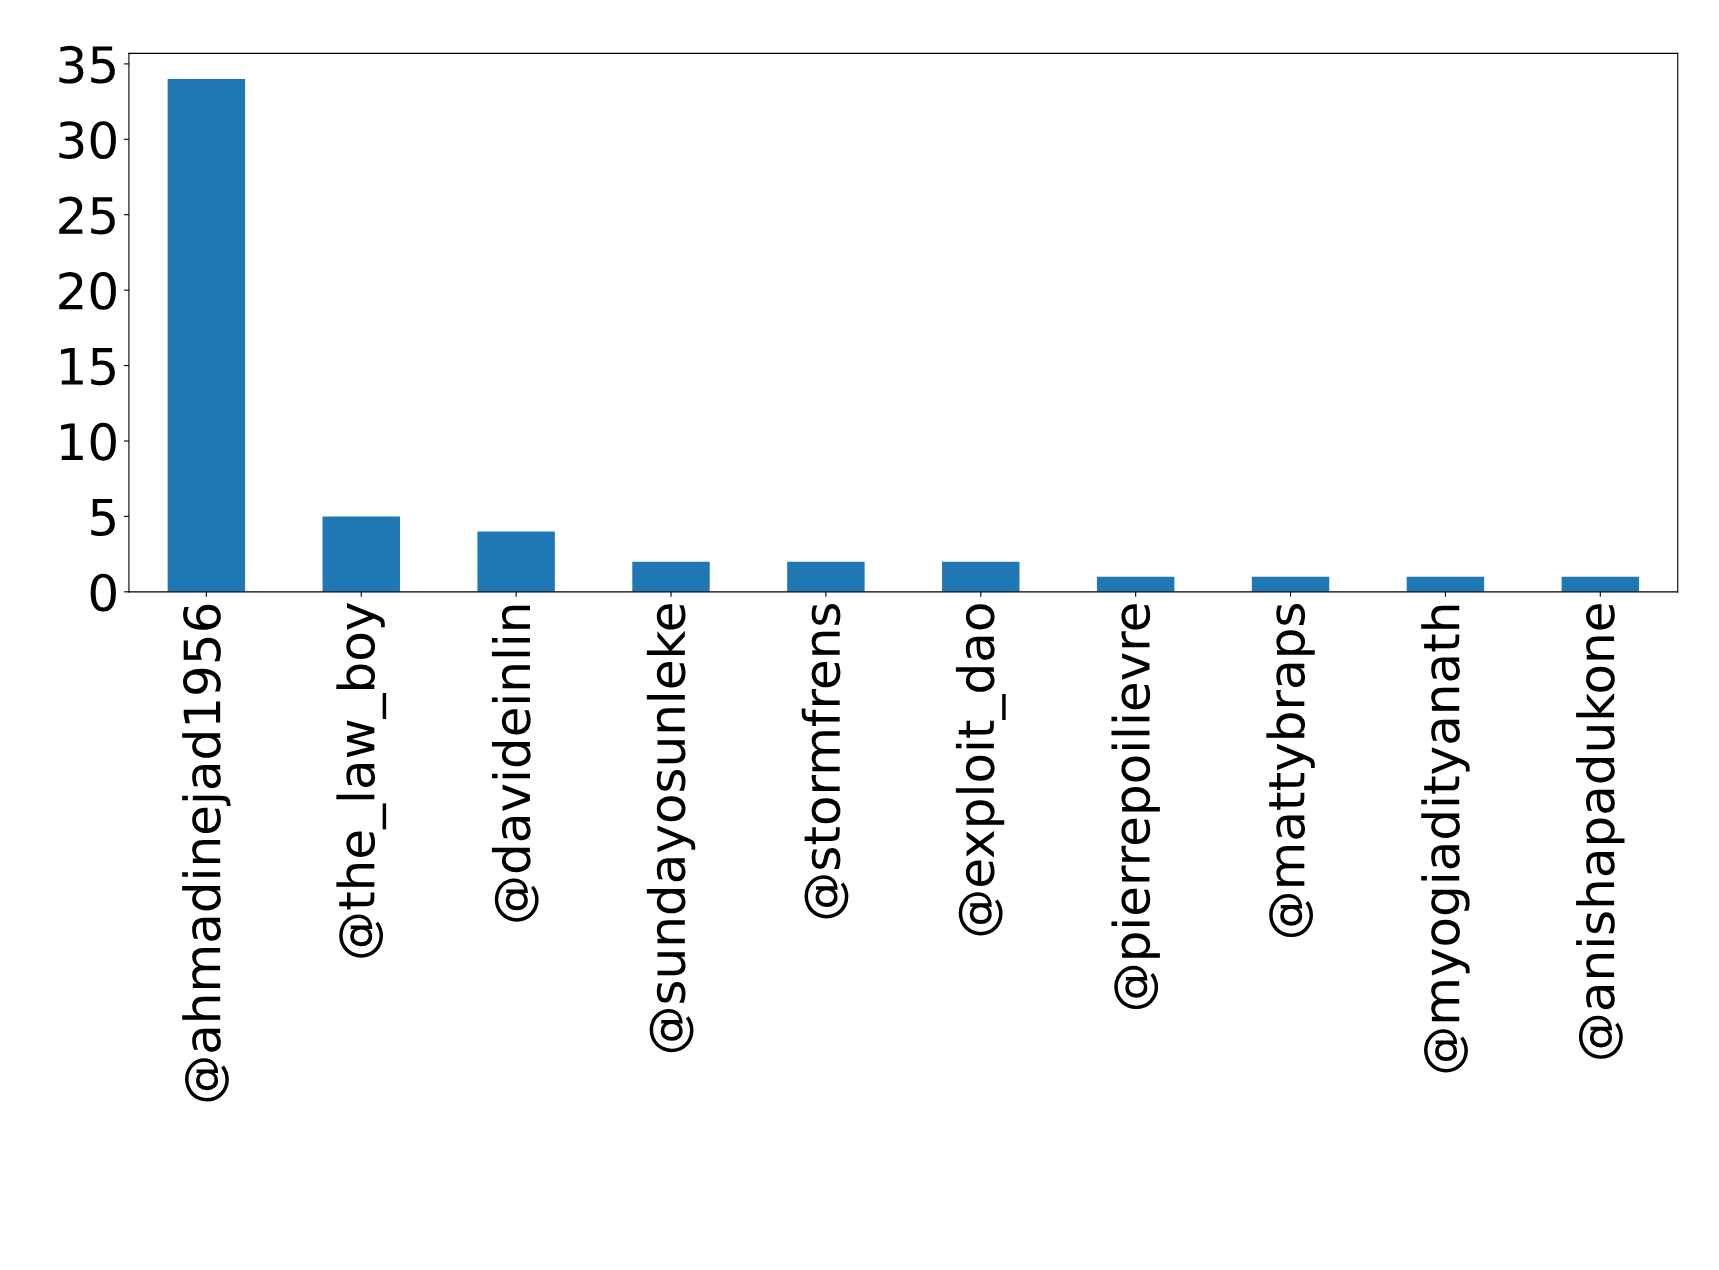 This screenshot has width=1719, height=1270. What do you see at coordinates (88, 367) in the screenshot?
I see `y-tick-label: 15` at bounding box center [88, 367].